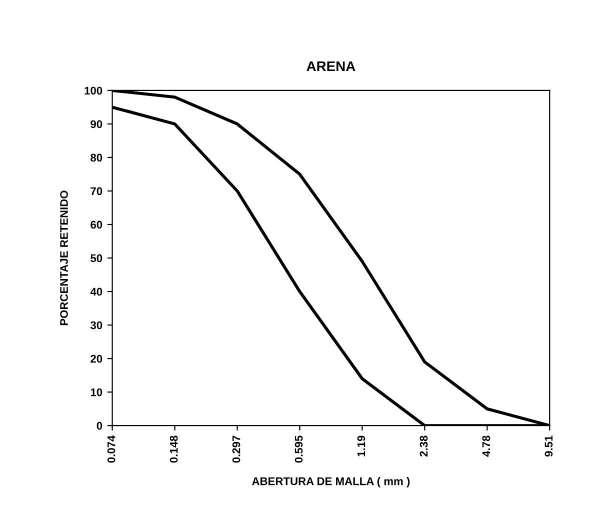 The image size is (591, 532). Describe the element at coordinates (548, 446) in the screenshot. I see `x-tick-label: 9.51` at that location.